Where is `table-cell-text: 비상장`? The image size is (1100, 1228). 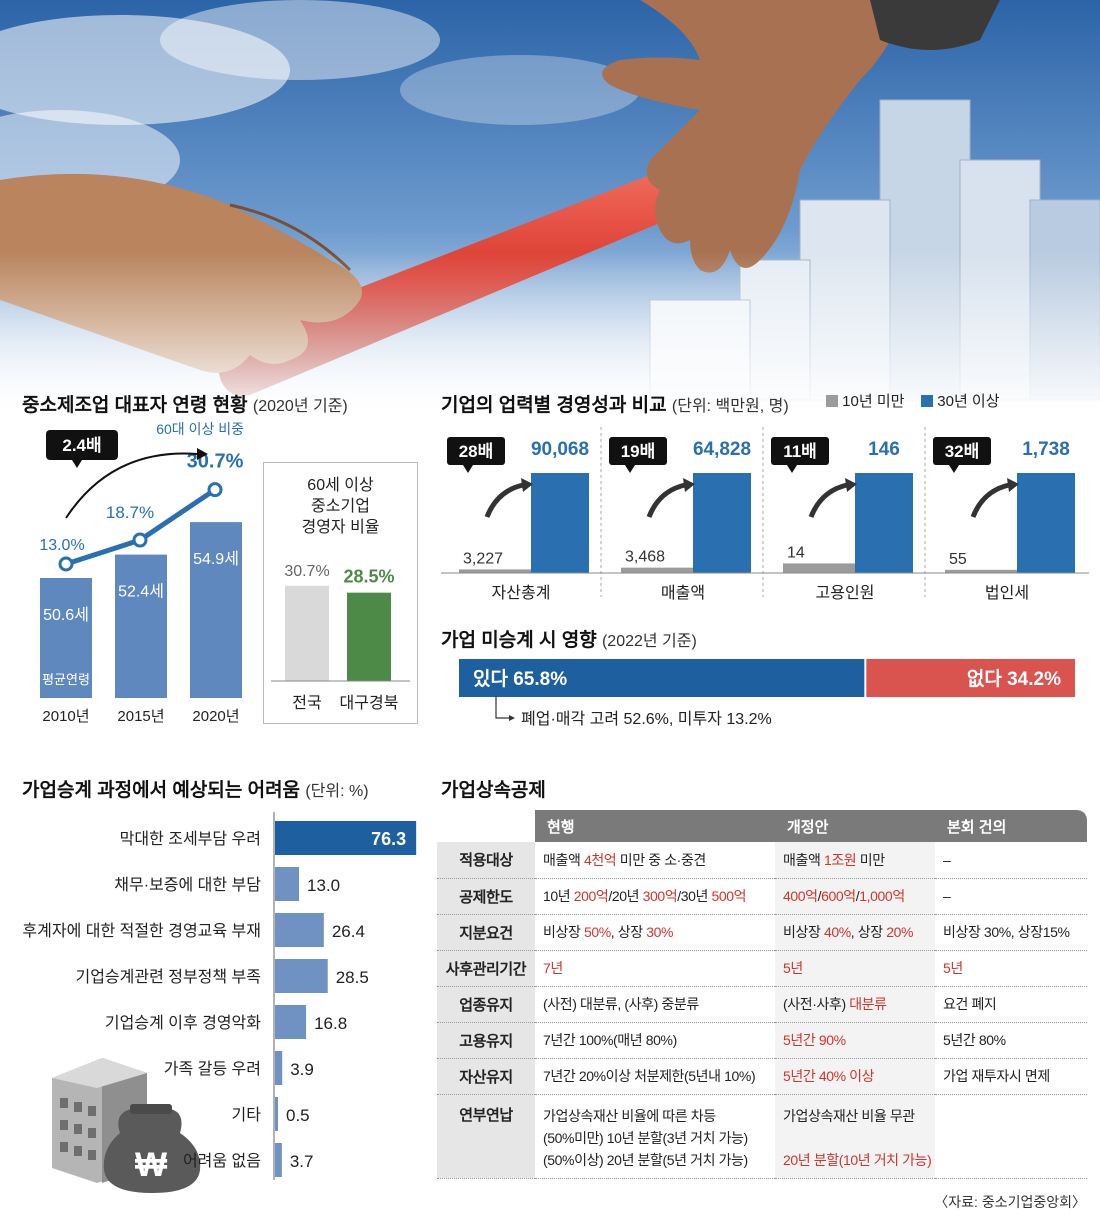
table-cell-text: 비상장 is located at coordinates (563, 932).